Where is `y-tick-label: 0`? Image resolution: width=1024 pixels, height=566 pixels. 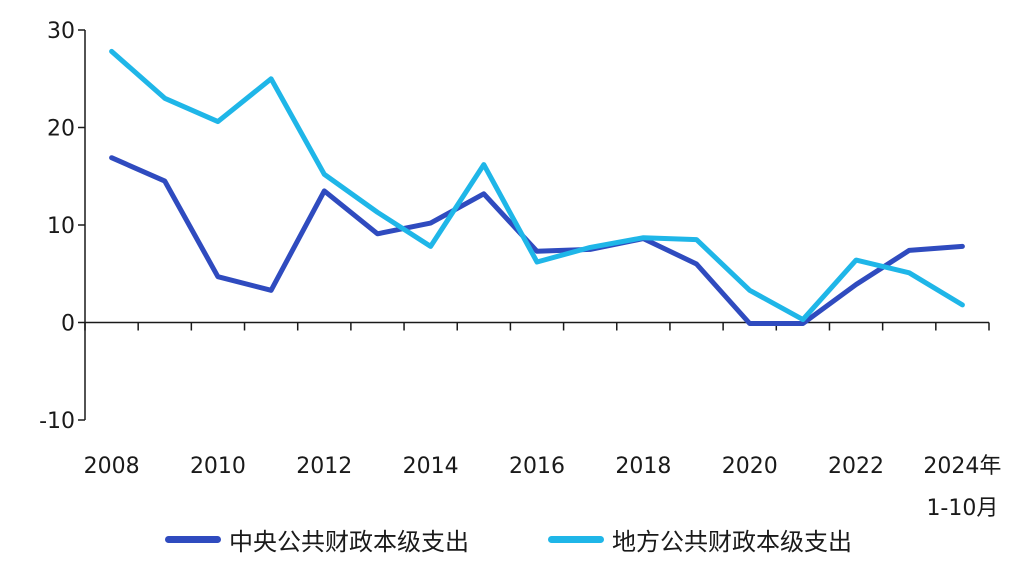
y-tick-label: 0 is located at coordinates (68, 324).